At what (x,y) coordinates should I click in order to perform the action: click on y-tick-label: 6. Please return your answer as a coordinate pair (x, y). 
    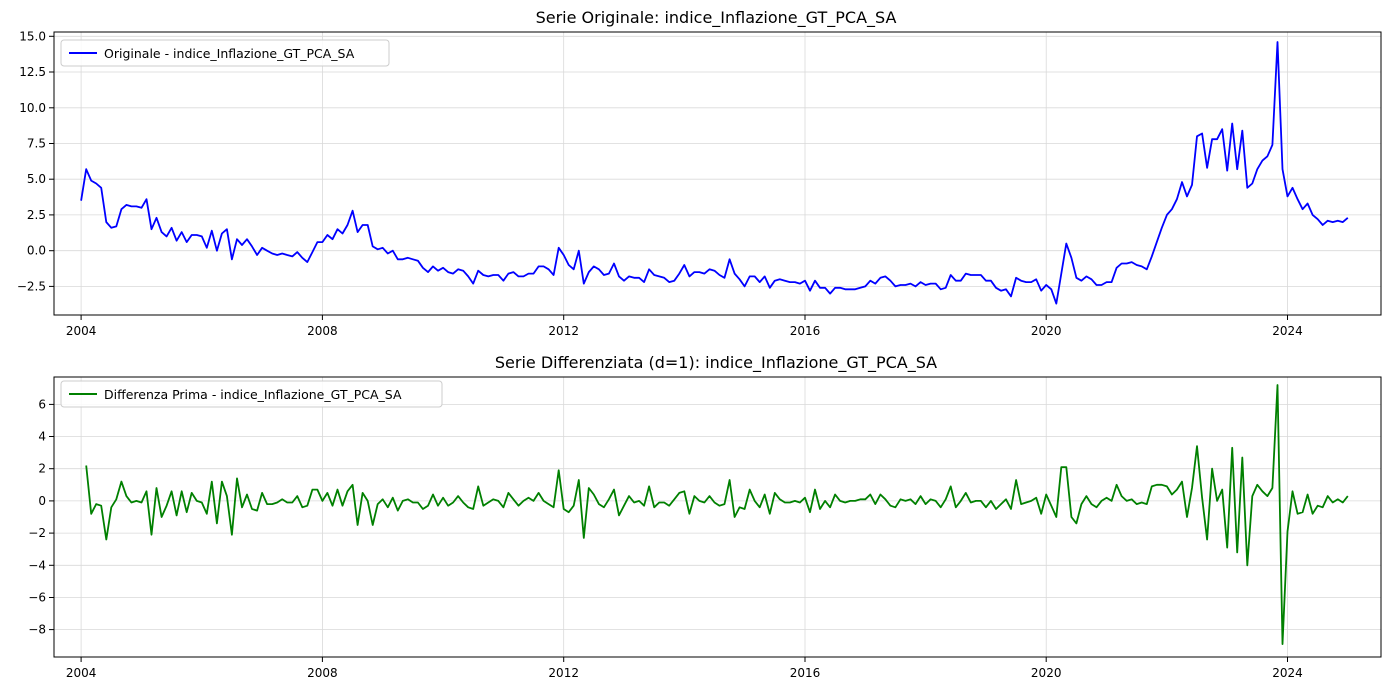
    Looking at the image, I should click on (42, 404).